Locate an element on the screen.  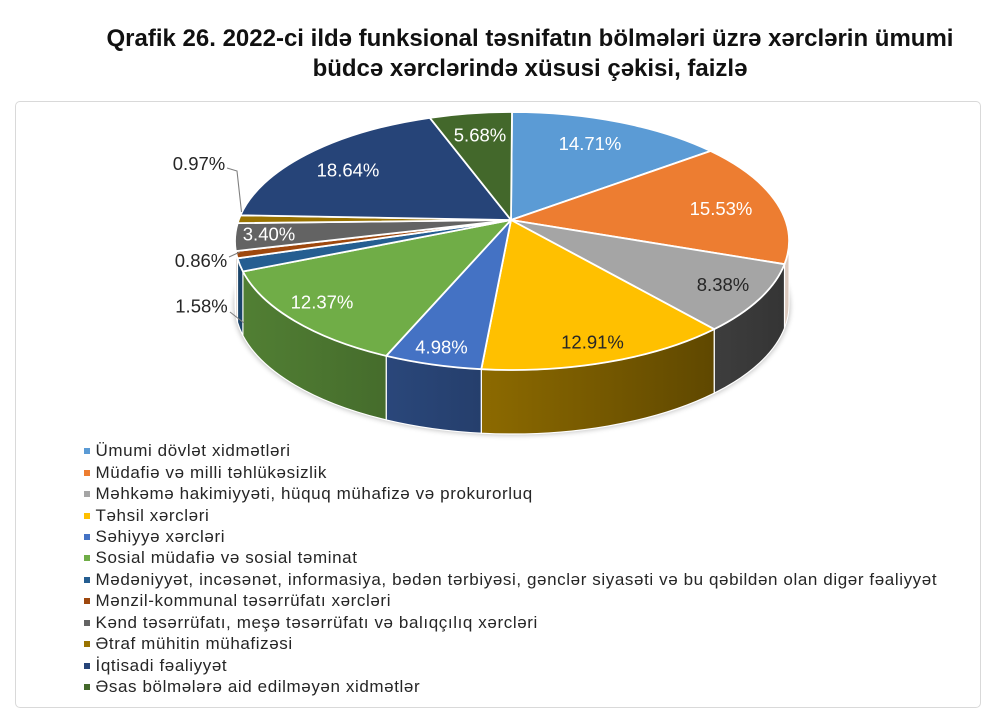
svg-text: 18.64% is located at coordinates (348, 170).